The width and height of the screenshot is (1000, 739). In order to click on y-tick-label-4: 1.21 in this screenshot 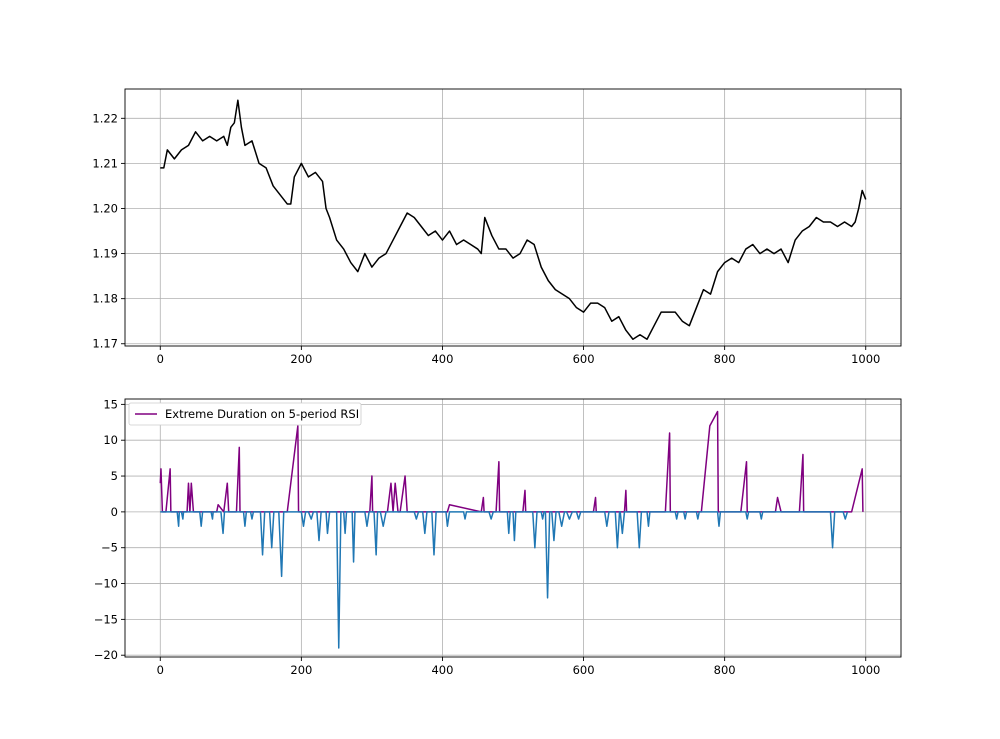, I will do `click(105, 163)`.